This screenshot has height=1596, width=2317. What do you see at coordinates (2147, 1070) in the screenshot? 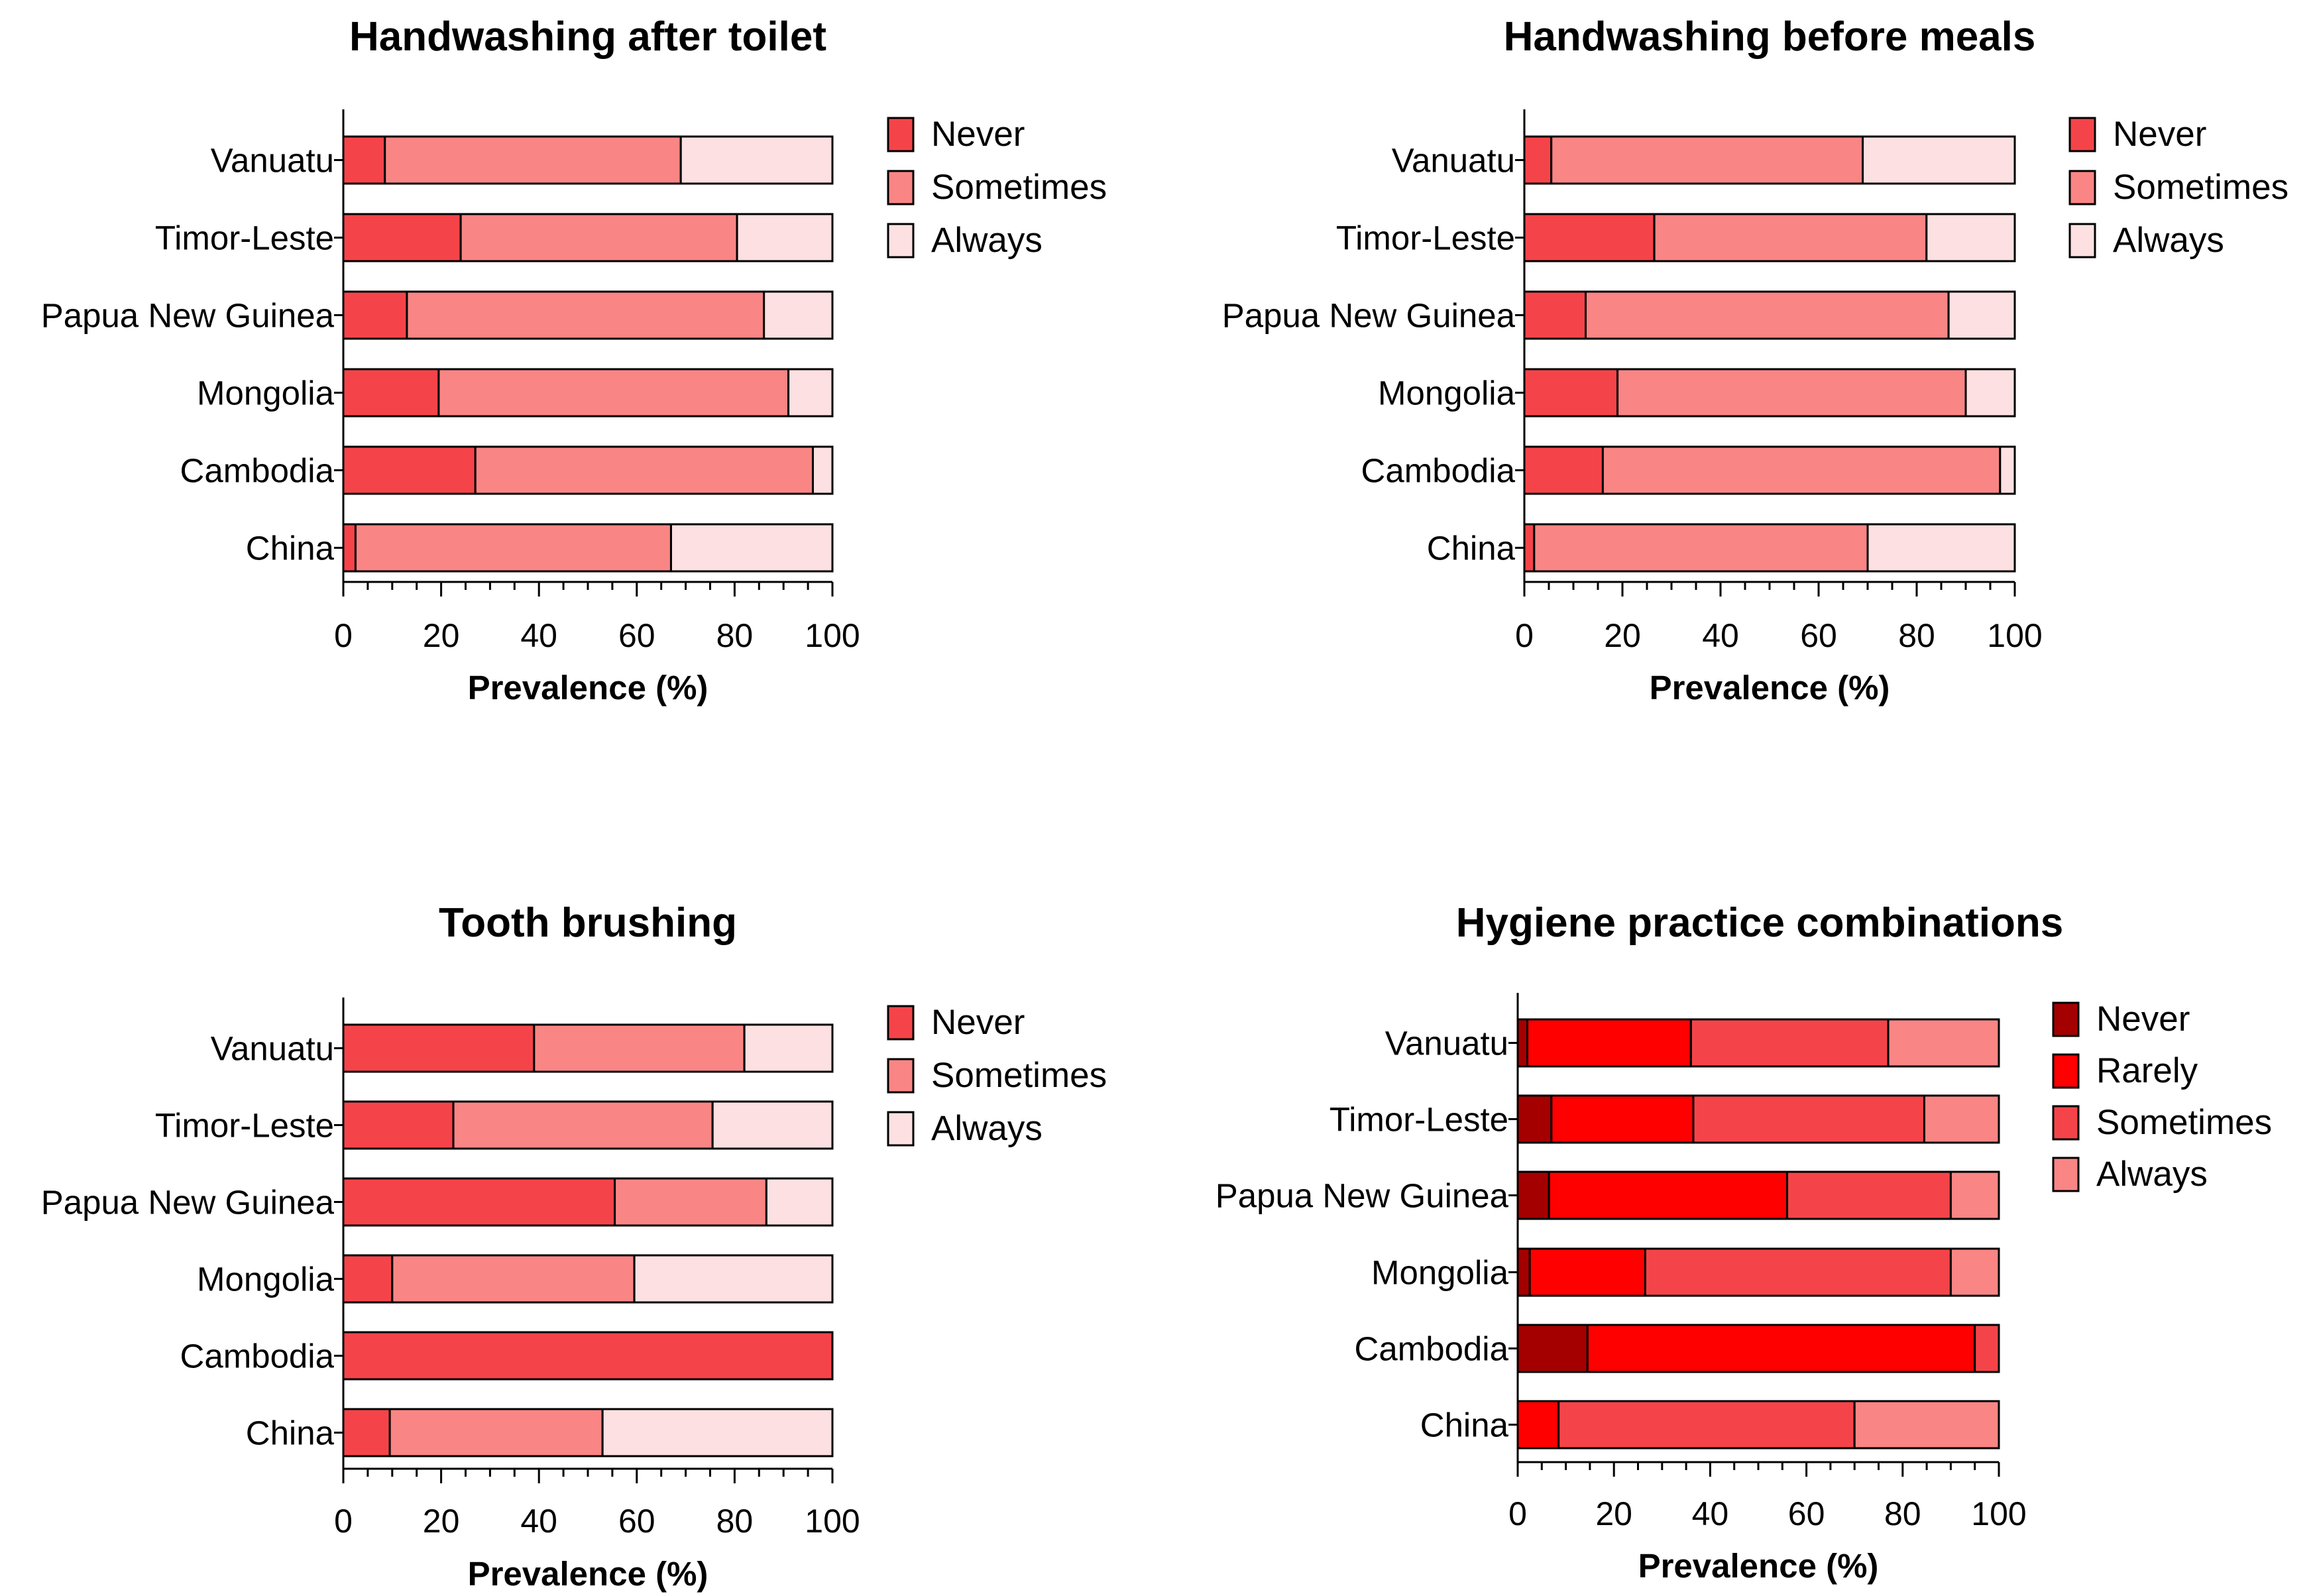
I see `legend-label: Rarely` at bounding box center [2147, 1070].